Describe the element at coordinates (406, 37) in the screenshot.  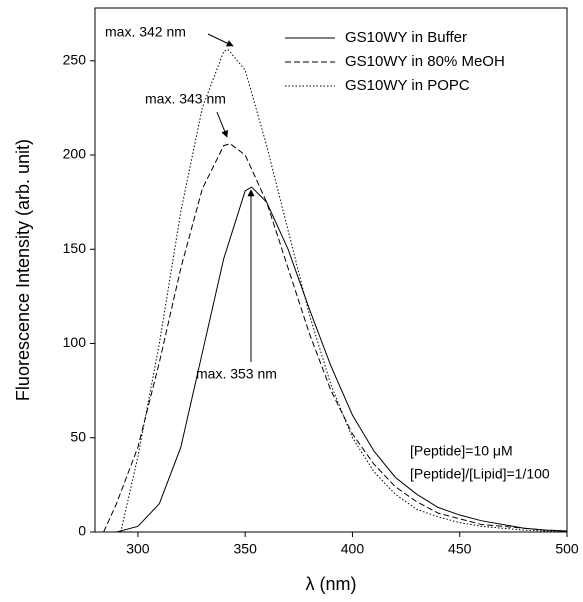
I see `legend-label: GS10WY in Buffer` at that location.